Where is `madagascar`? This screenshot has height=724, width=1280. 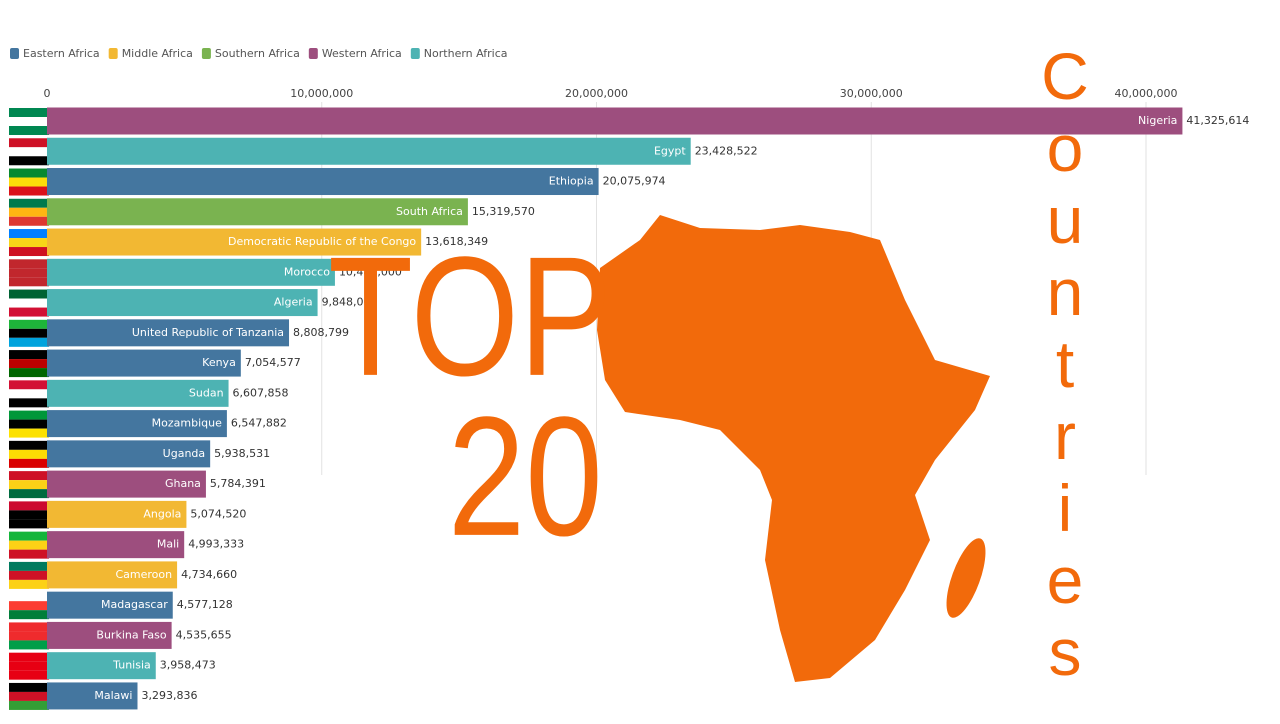 madagascar is located at coordinates (966, 578).